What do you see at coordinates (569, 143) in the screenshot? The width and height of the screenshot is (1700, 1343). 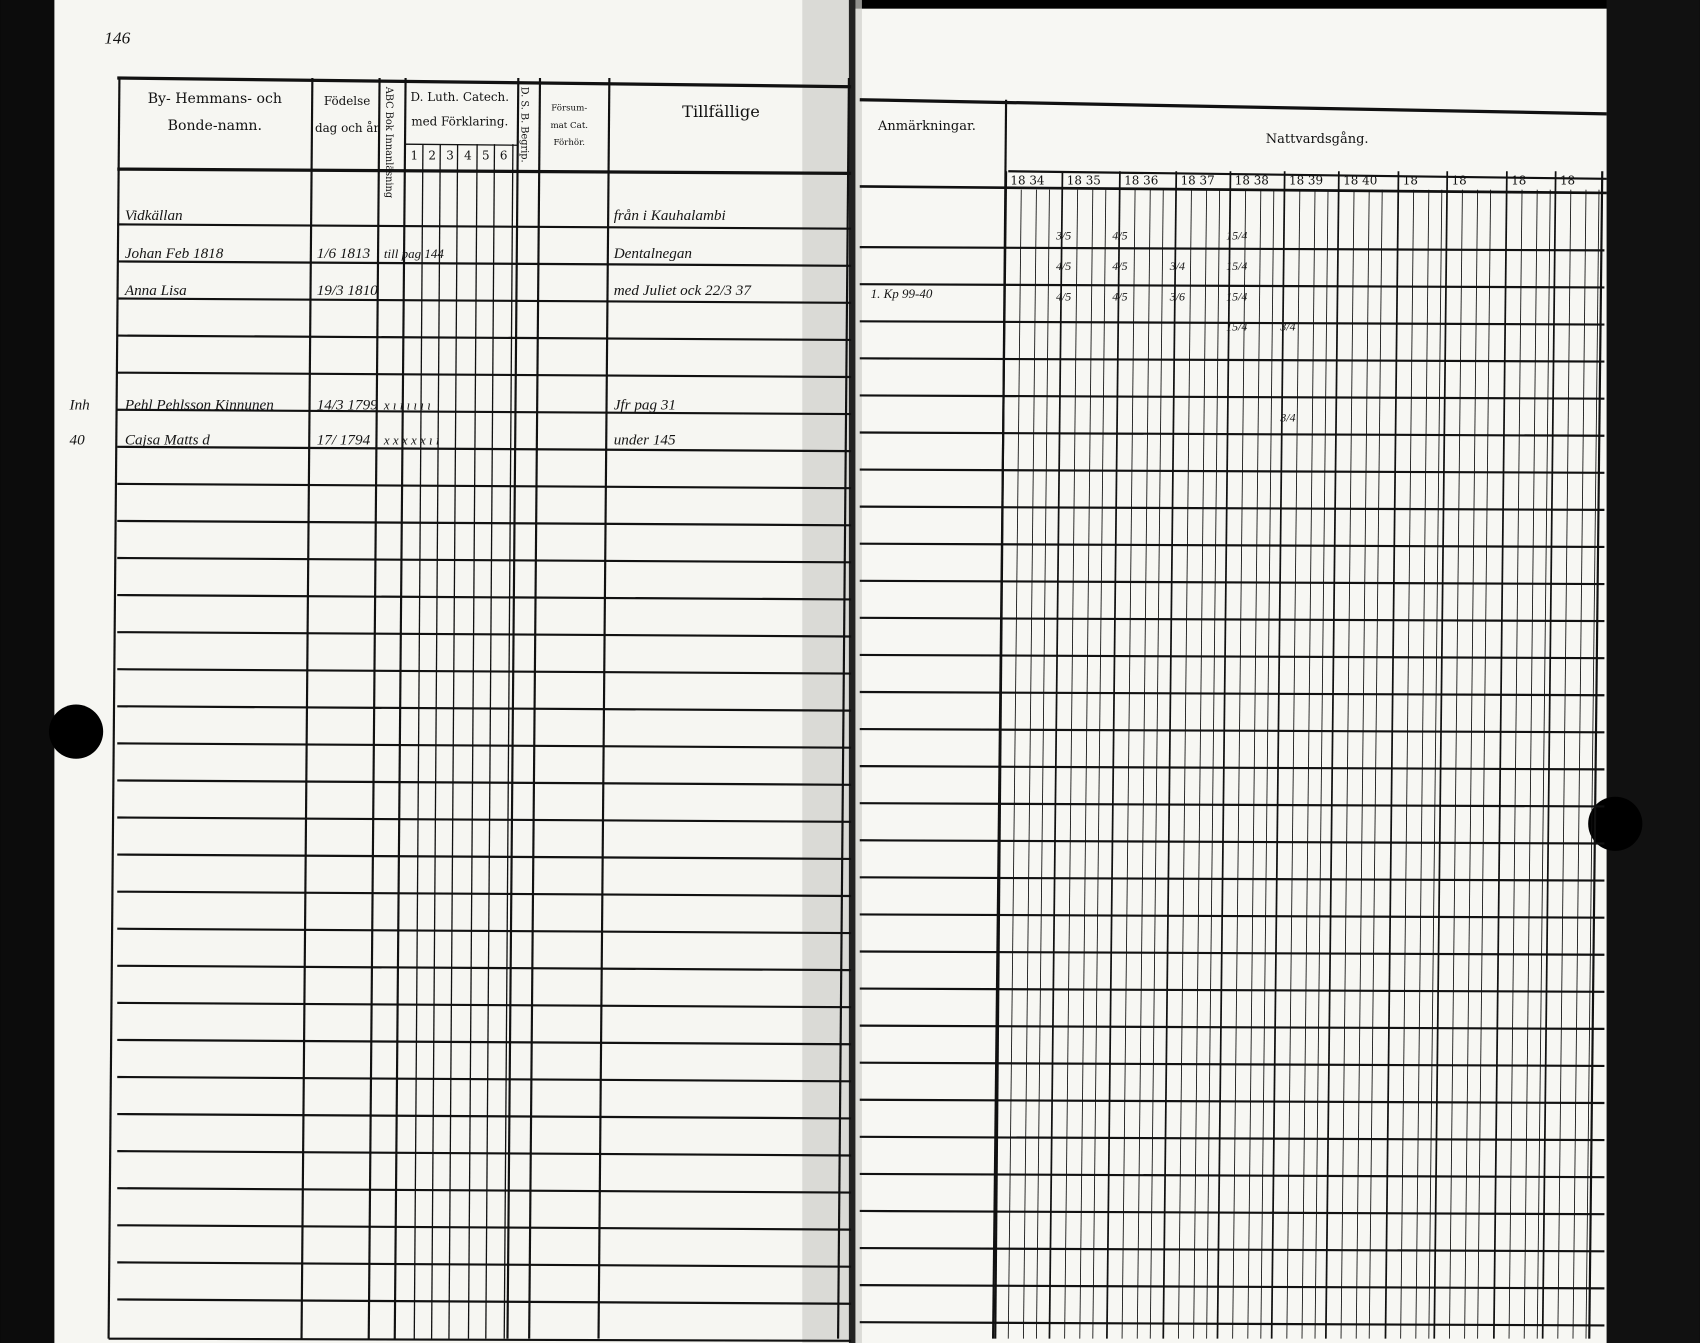 I see `header-missed-3: Förhör.` at bounding box center [569, 143].